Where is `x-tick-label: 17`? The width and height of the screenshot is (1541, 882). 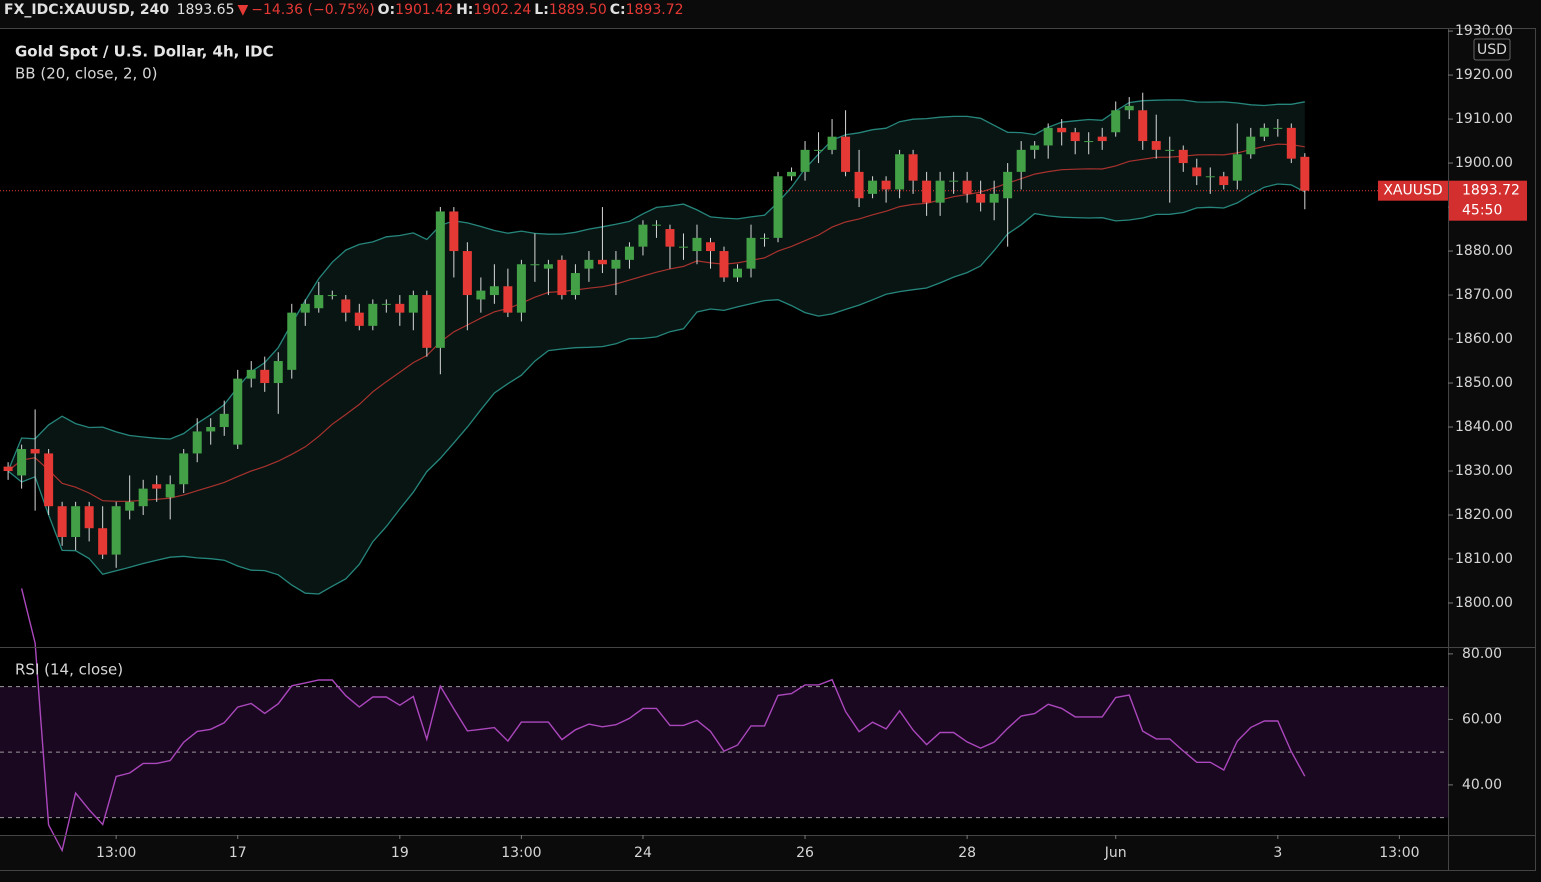 x-tick-label: 17 is located at coordinates (238, 853).